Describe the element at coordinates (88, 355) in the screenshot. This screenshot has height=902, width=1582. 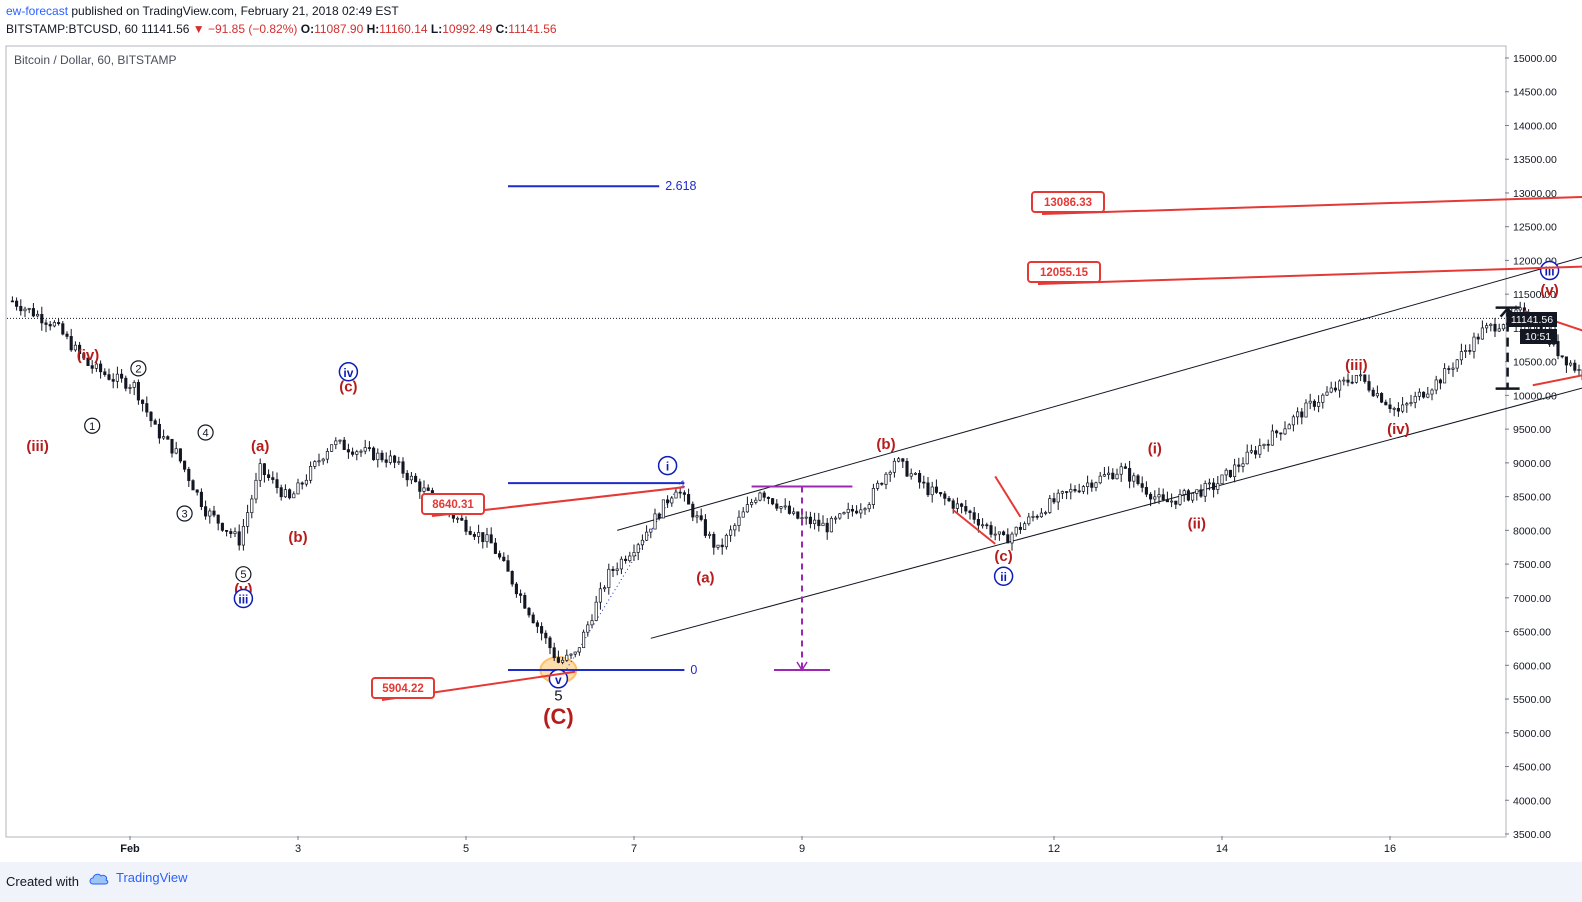
I see `wave-label-red: (iv)` at that location.